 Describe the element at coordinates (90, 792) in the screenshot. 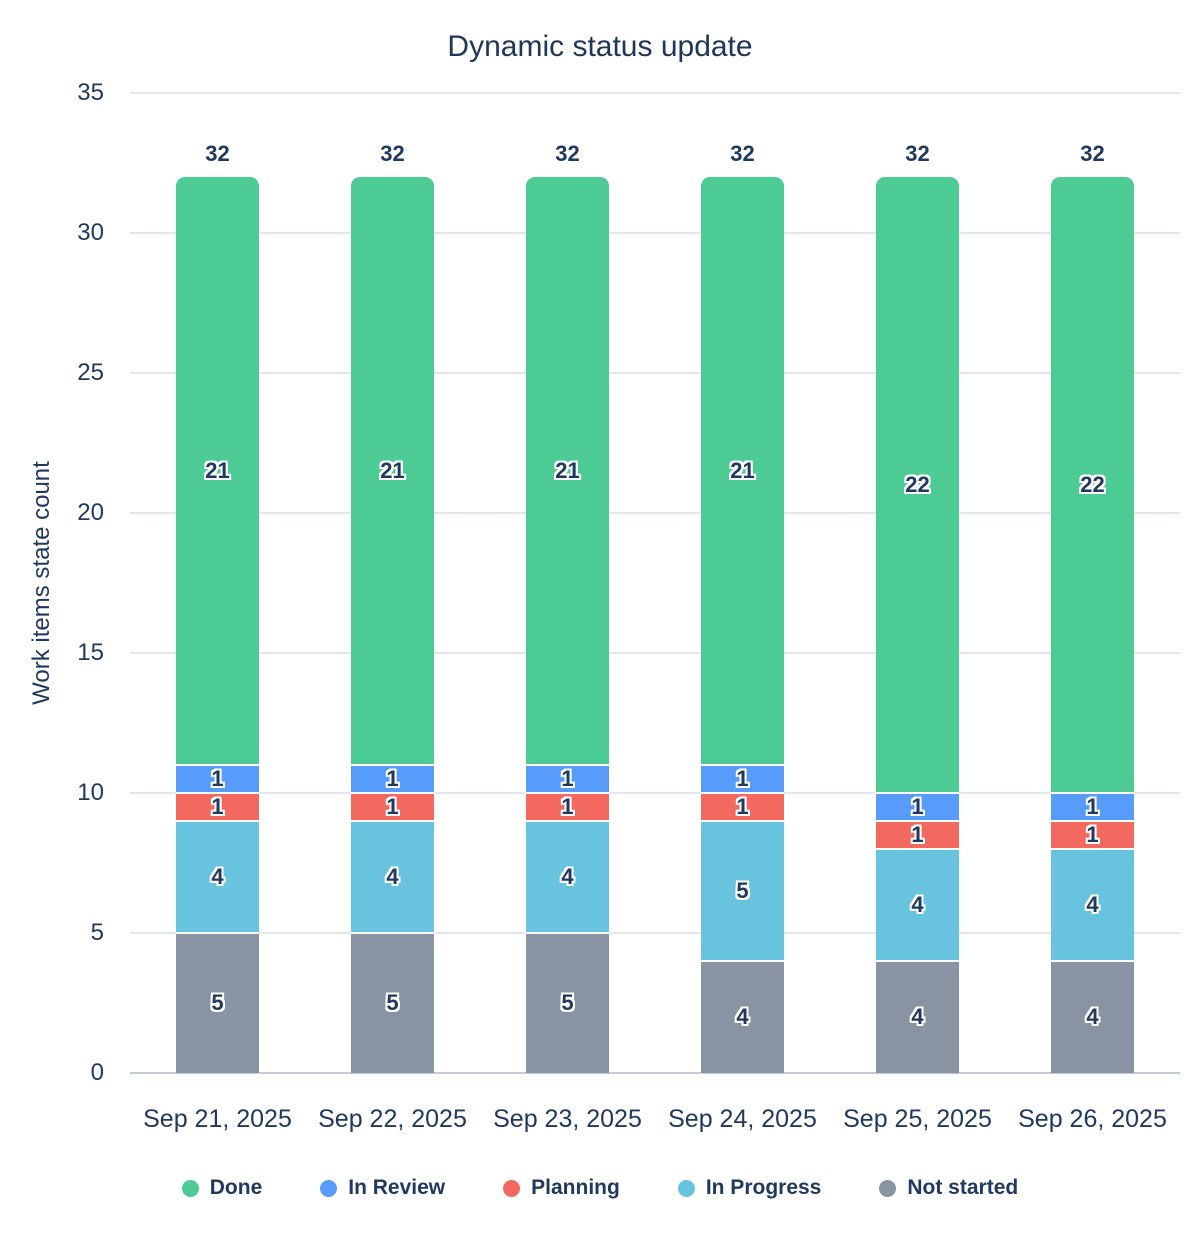

I see `y-axis-tick-label: 10` at that location.